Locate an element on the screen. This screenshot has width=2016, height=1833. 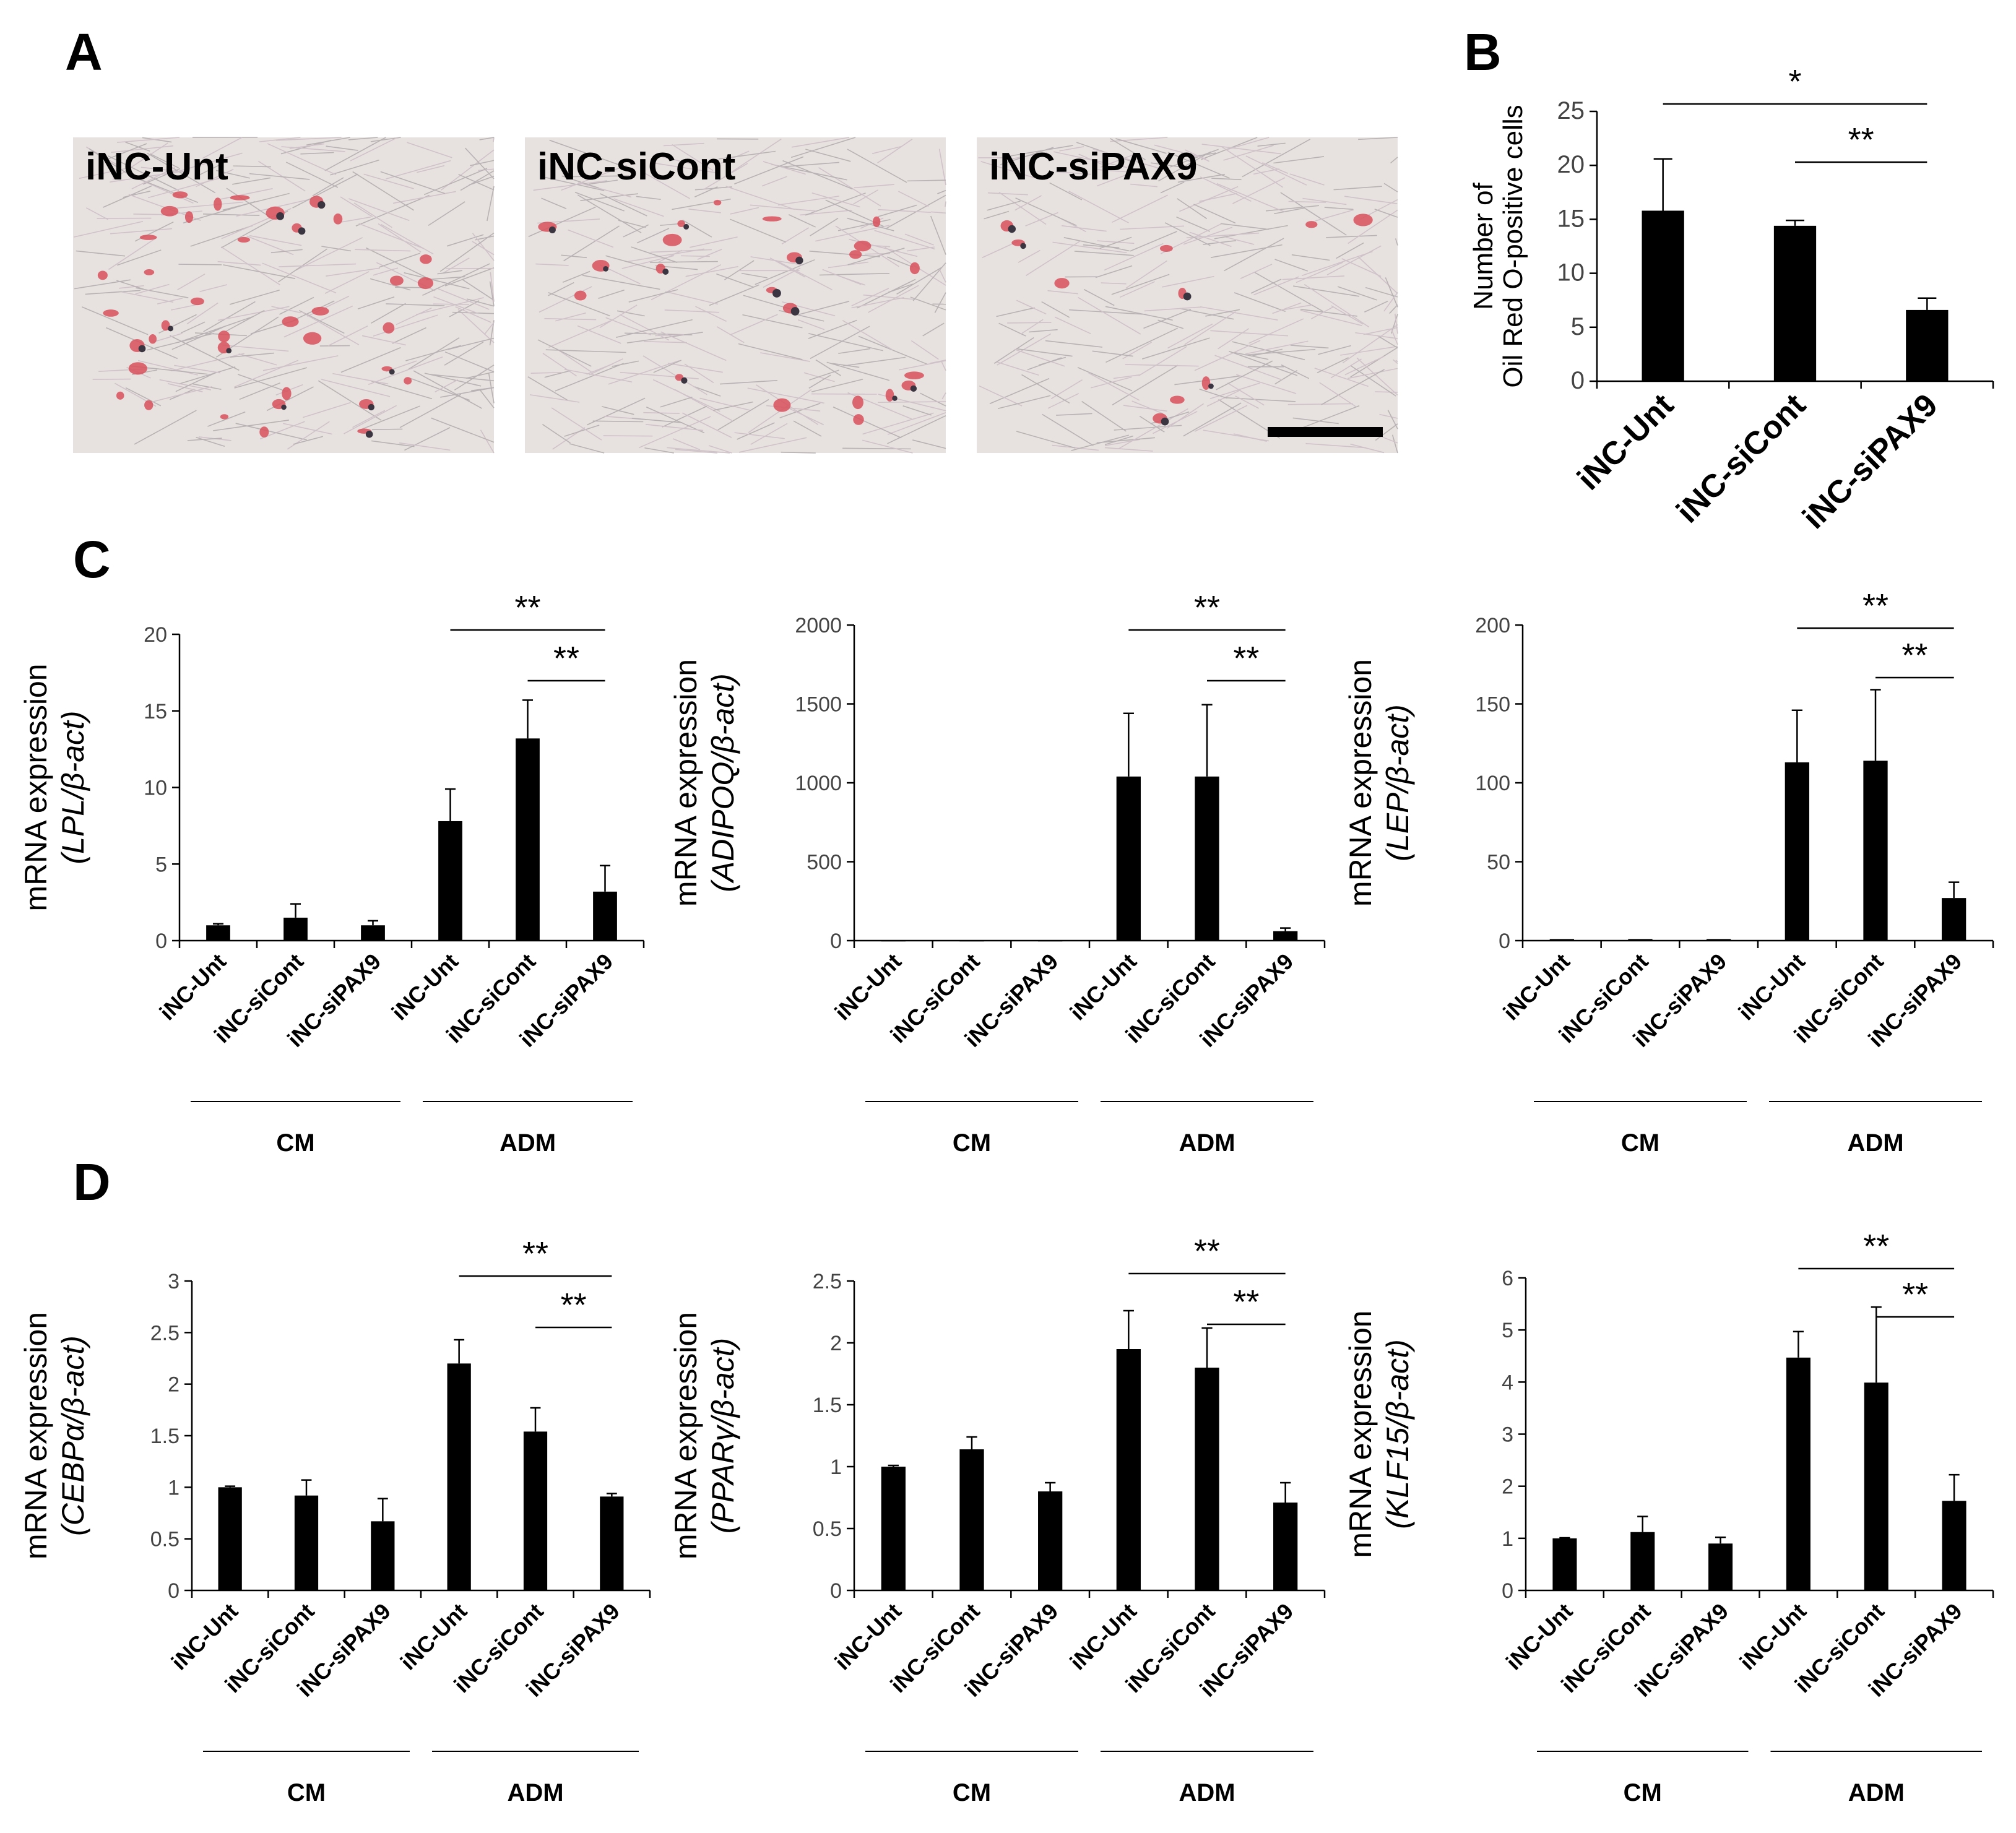
y-axis-label: mRNA expression is located at coordinates (36, 1435).